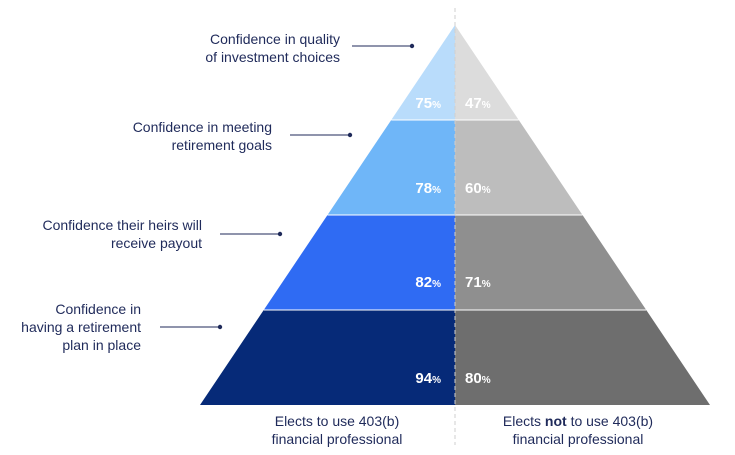 The height and width of the screenshot is (455, 735). What do you see at coordinates (428, 103) in the screenshot?
I see `value-label-left-0: 75%` at bounding box center [428, 103].